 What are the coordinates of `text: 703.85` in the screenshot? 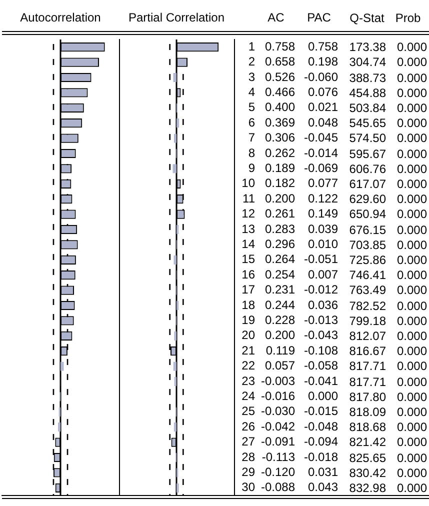 It's located at (367, 245).